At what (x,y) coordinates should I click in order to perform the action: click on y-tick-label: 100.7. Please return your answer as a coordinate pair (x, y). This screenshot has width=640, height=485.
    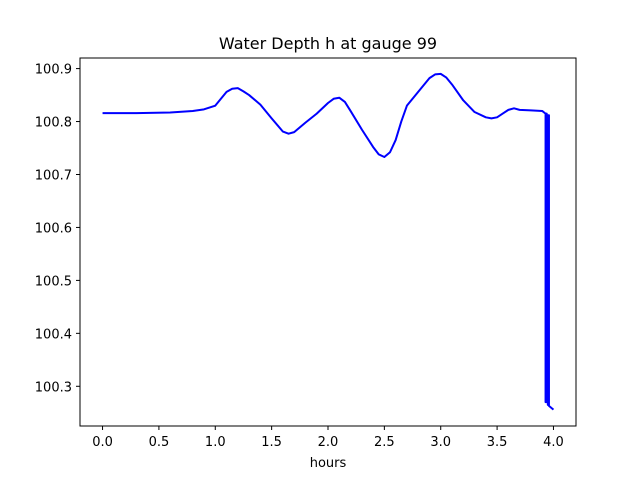
    Looking at the image, I should click on (53, 175).